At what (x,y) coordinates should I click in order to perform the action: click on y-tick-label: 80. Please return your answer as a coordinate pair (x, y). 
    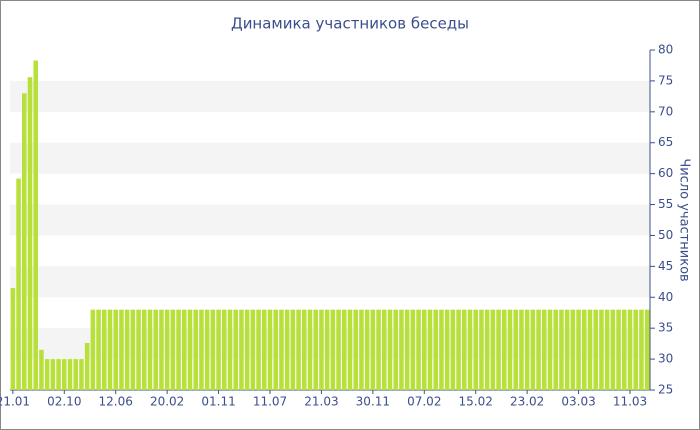
    Looking at the image, I should click on (665, 50).